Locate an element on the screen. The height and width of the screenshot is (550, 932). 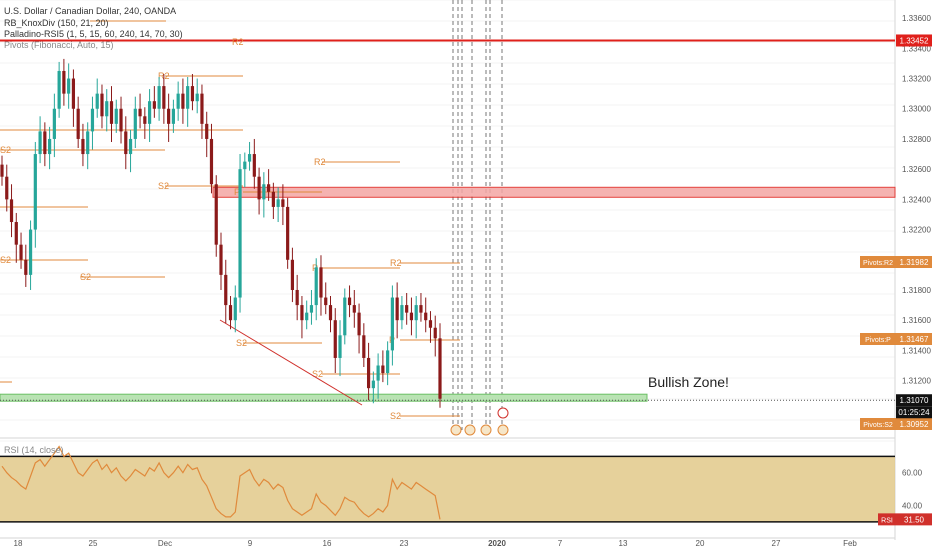
pivot-badge-value-text: 1.30952 is located at coordinates (914, 424).